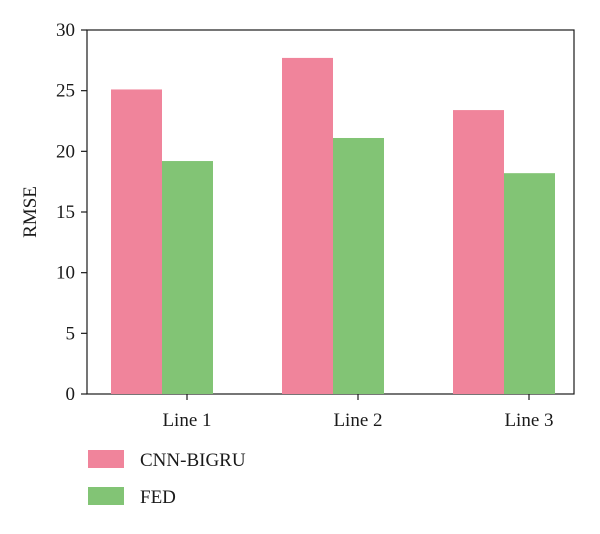 This screenshot has height=534, width=600. Describe the element at coordinates (193, 460) in the screenshot. I see `legend-label: CNN-BIGRU` at that location.